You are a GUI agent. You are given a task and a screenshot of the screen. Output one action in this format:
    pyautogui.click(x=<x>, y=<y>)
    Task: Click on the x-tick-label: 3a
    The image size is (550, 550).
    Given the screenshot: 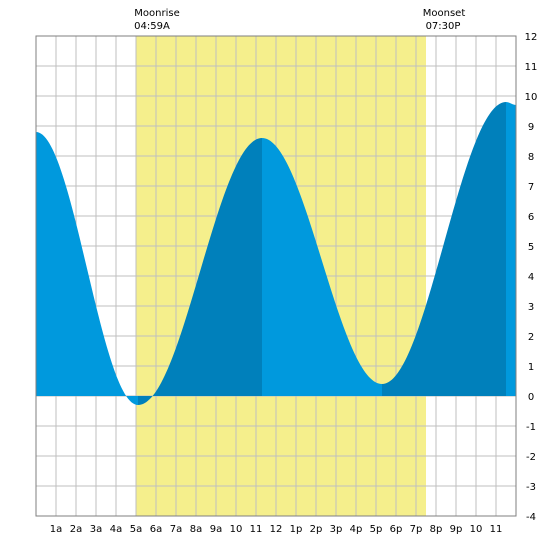 What is the action you would take?
    pyautogui.click(x=96, y=529)
    